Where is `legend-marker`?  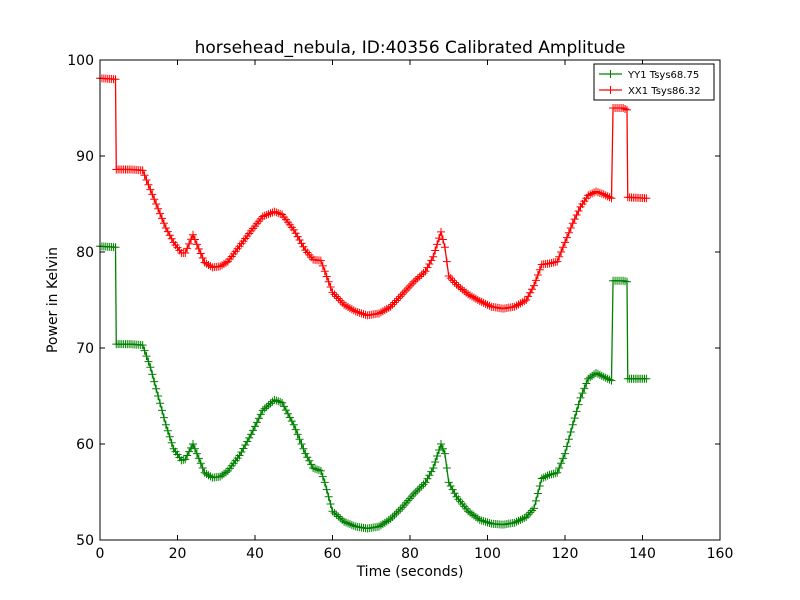 legend-marker is located at coordinates (610, 74).